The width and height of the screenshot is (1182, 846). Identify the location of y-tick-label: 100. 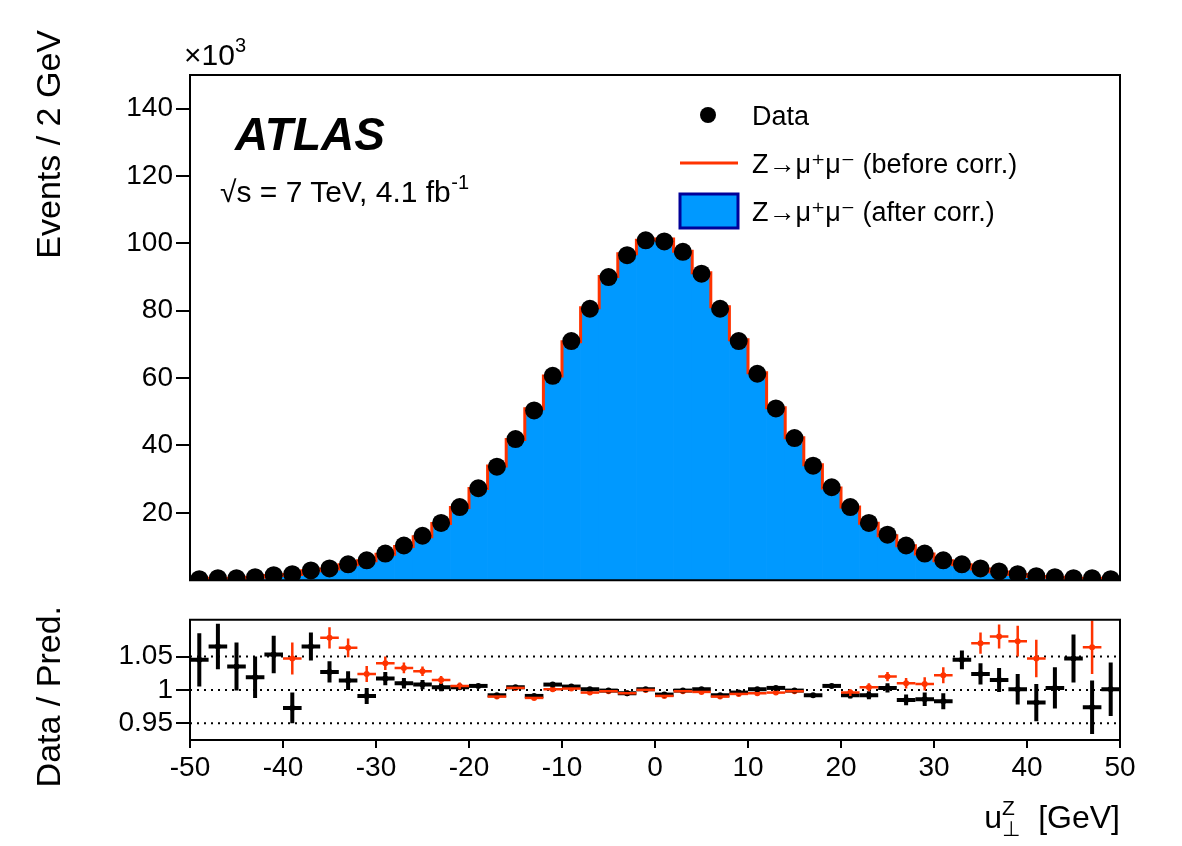
(149, 242).